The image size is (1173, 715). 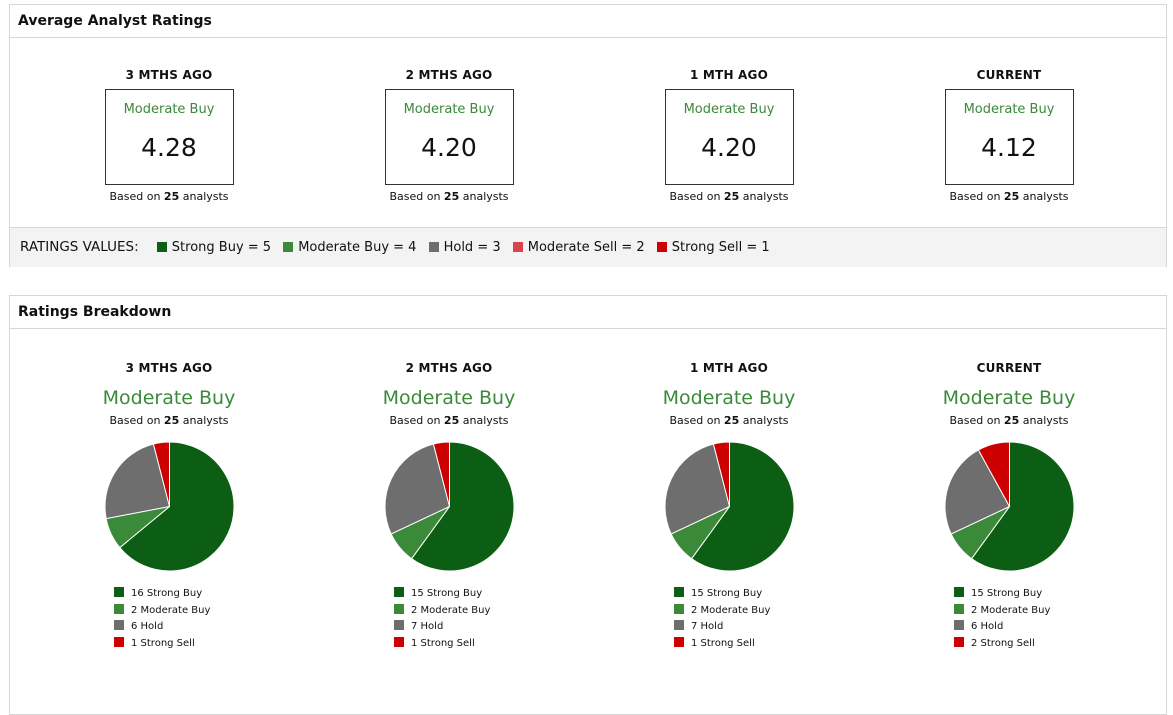 What do you see at coordinates (169, 147) in the screenshot?
I see `rating-value: 4.28` at bounding box center [169, 147].